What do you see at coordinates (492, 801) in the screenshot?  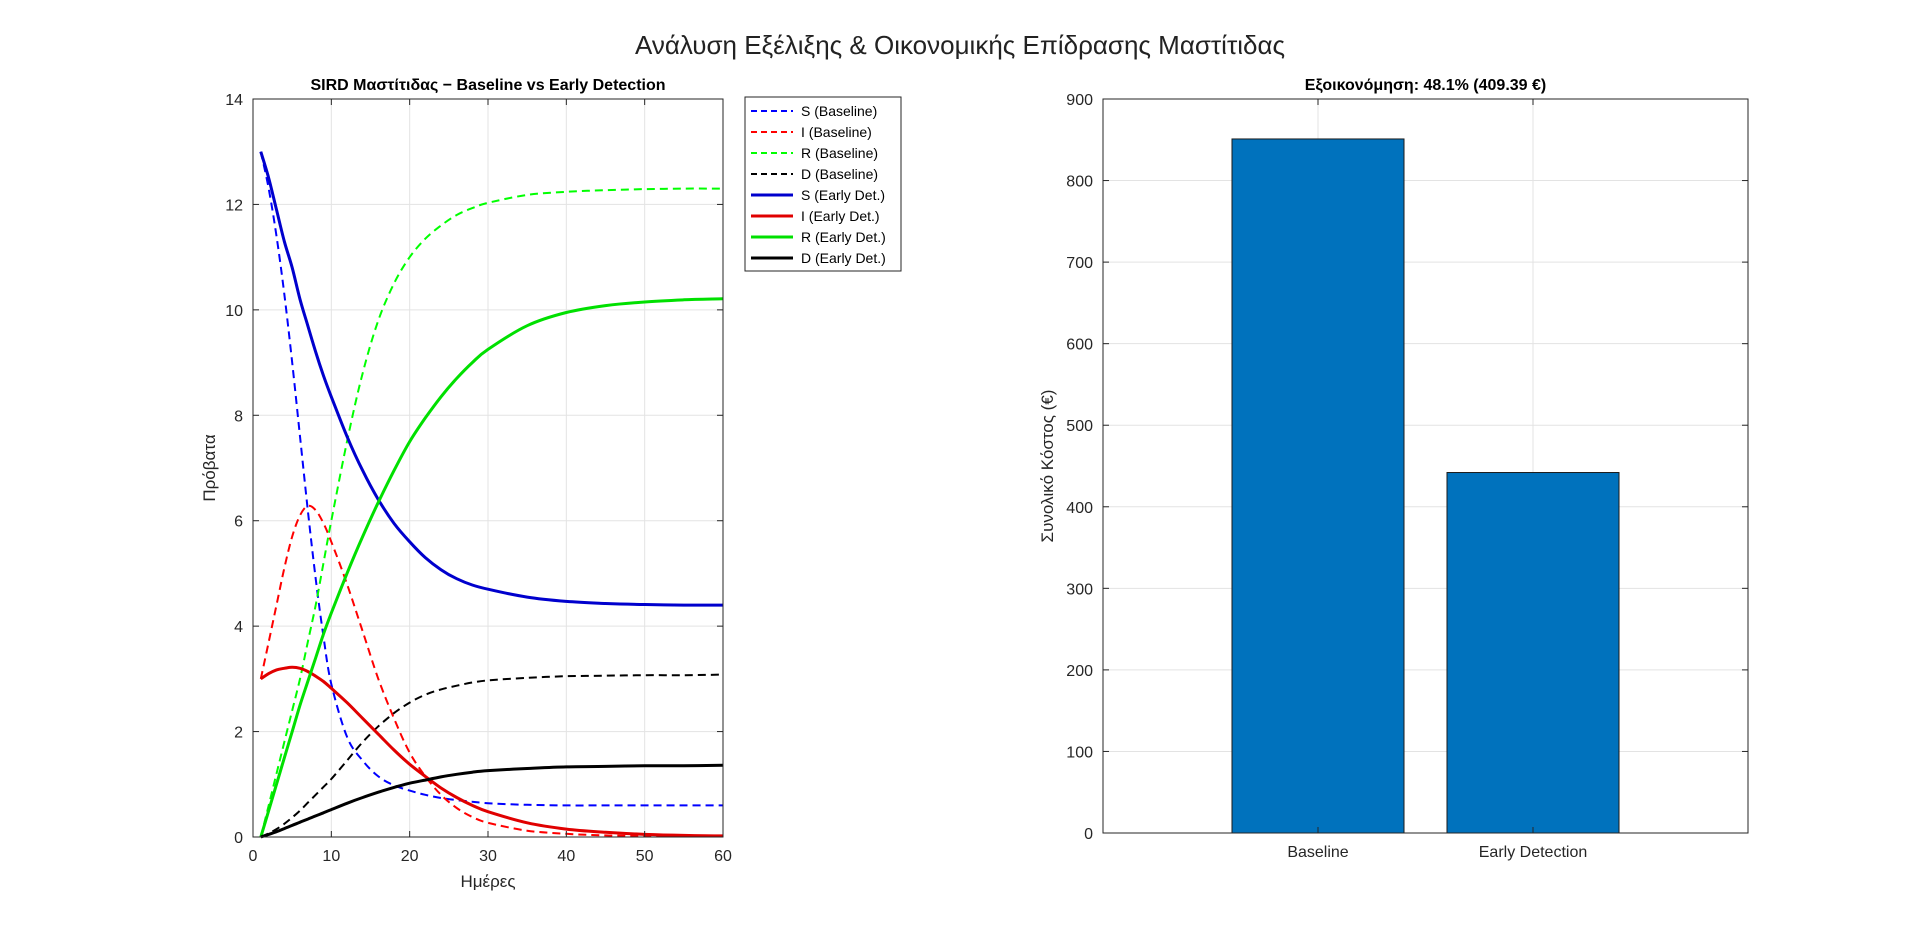 I see `series-line-d-early-det` at bounding box center [492, 801].